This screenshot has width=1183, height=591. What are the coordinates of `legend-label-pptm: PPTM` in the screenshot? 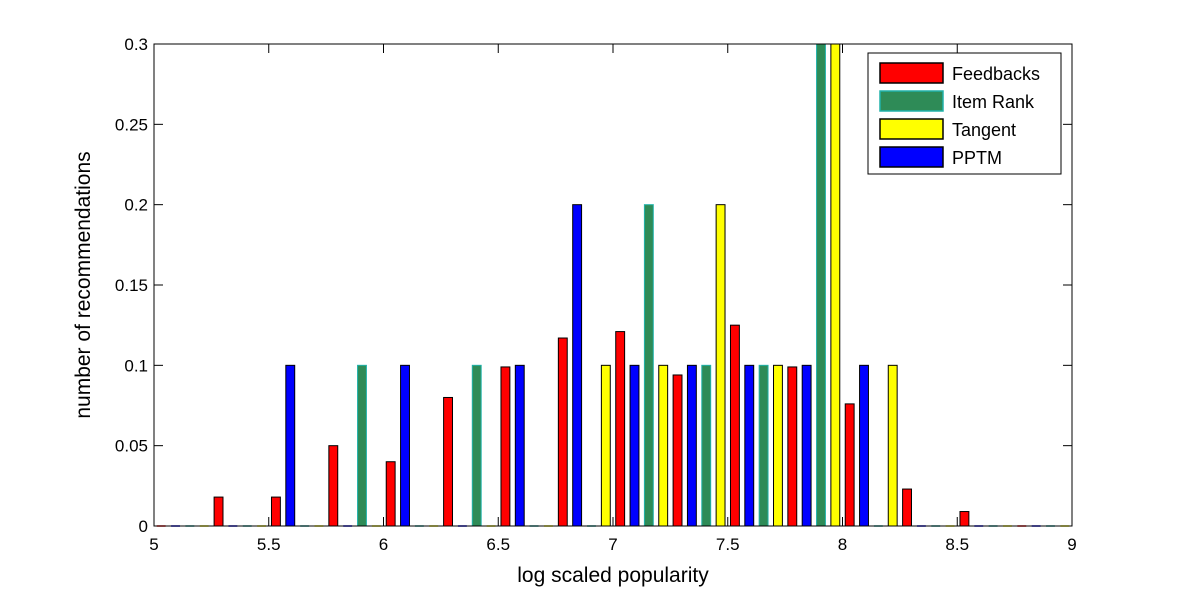 It's located at (977, 158).